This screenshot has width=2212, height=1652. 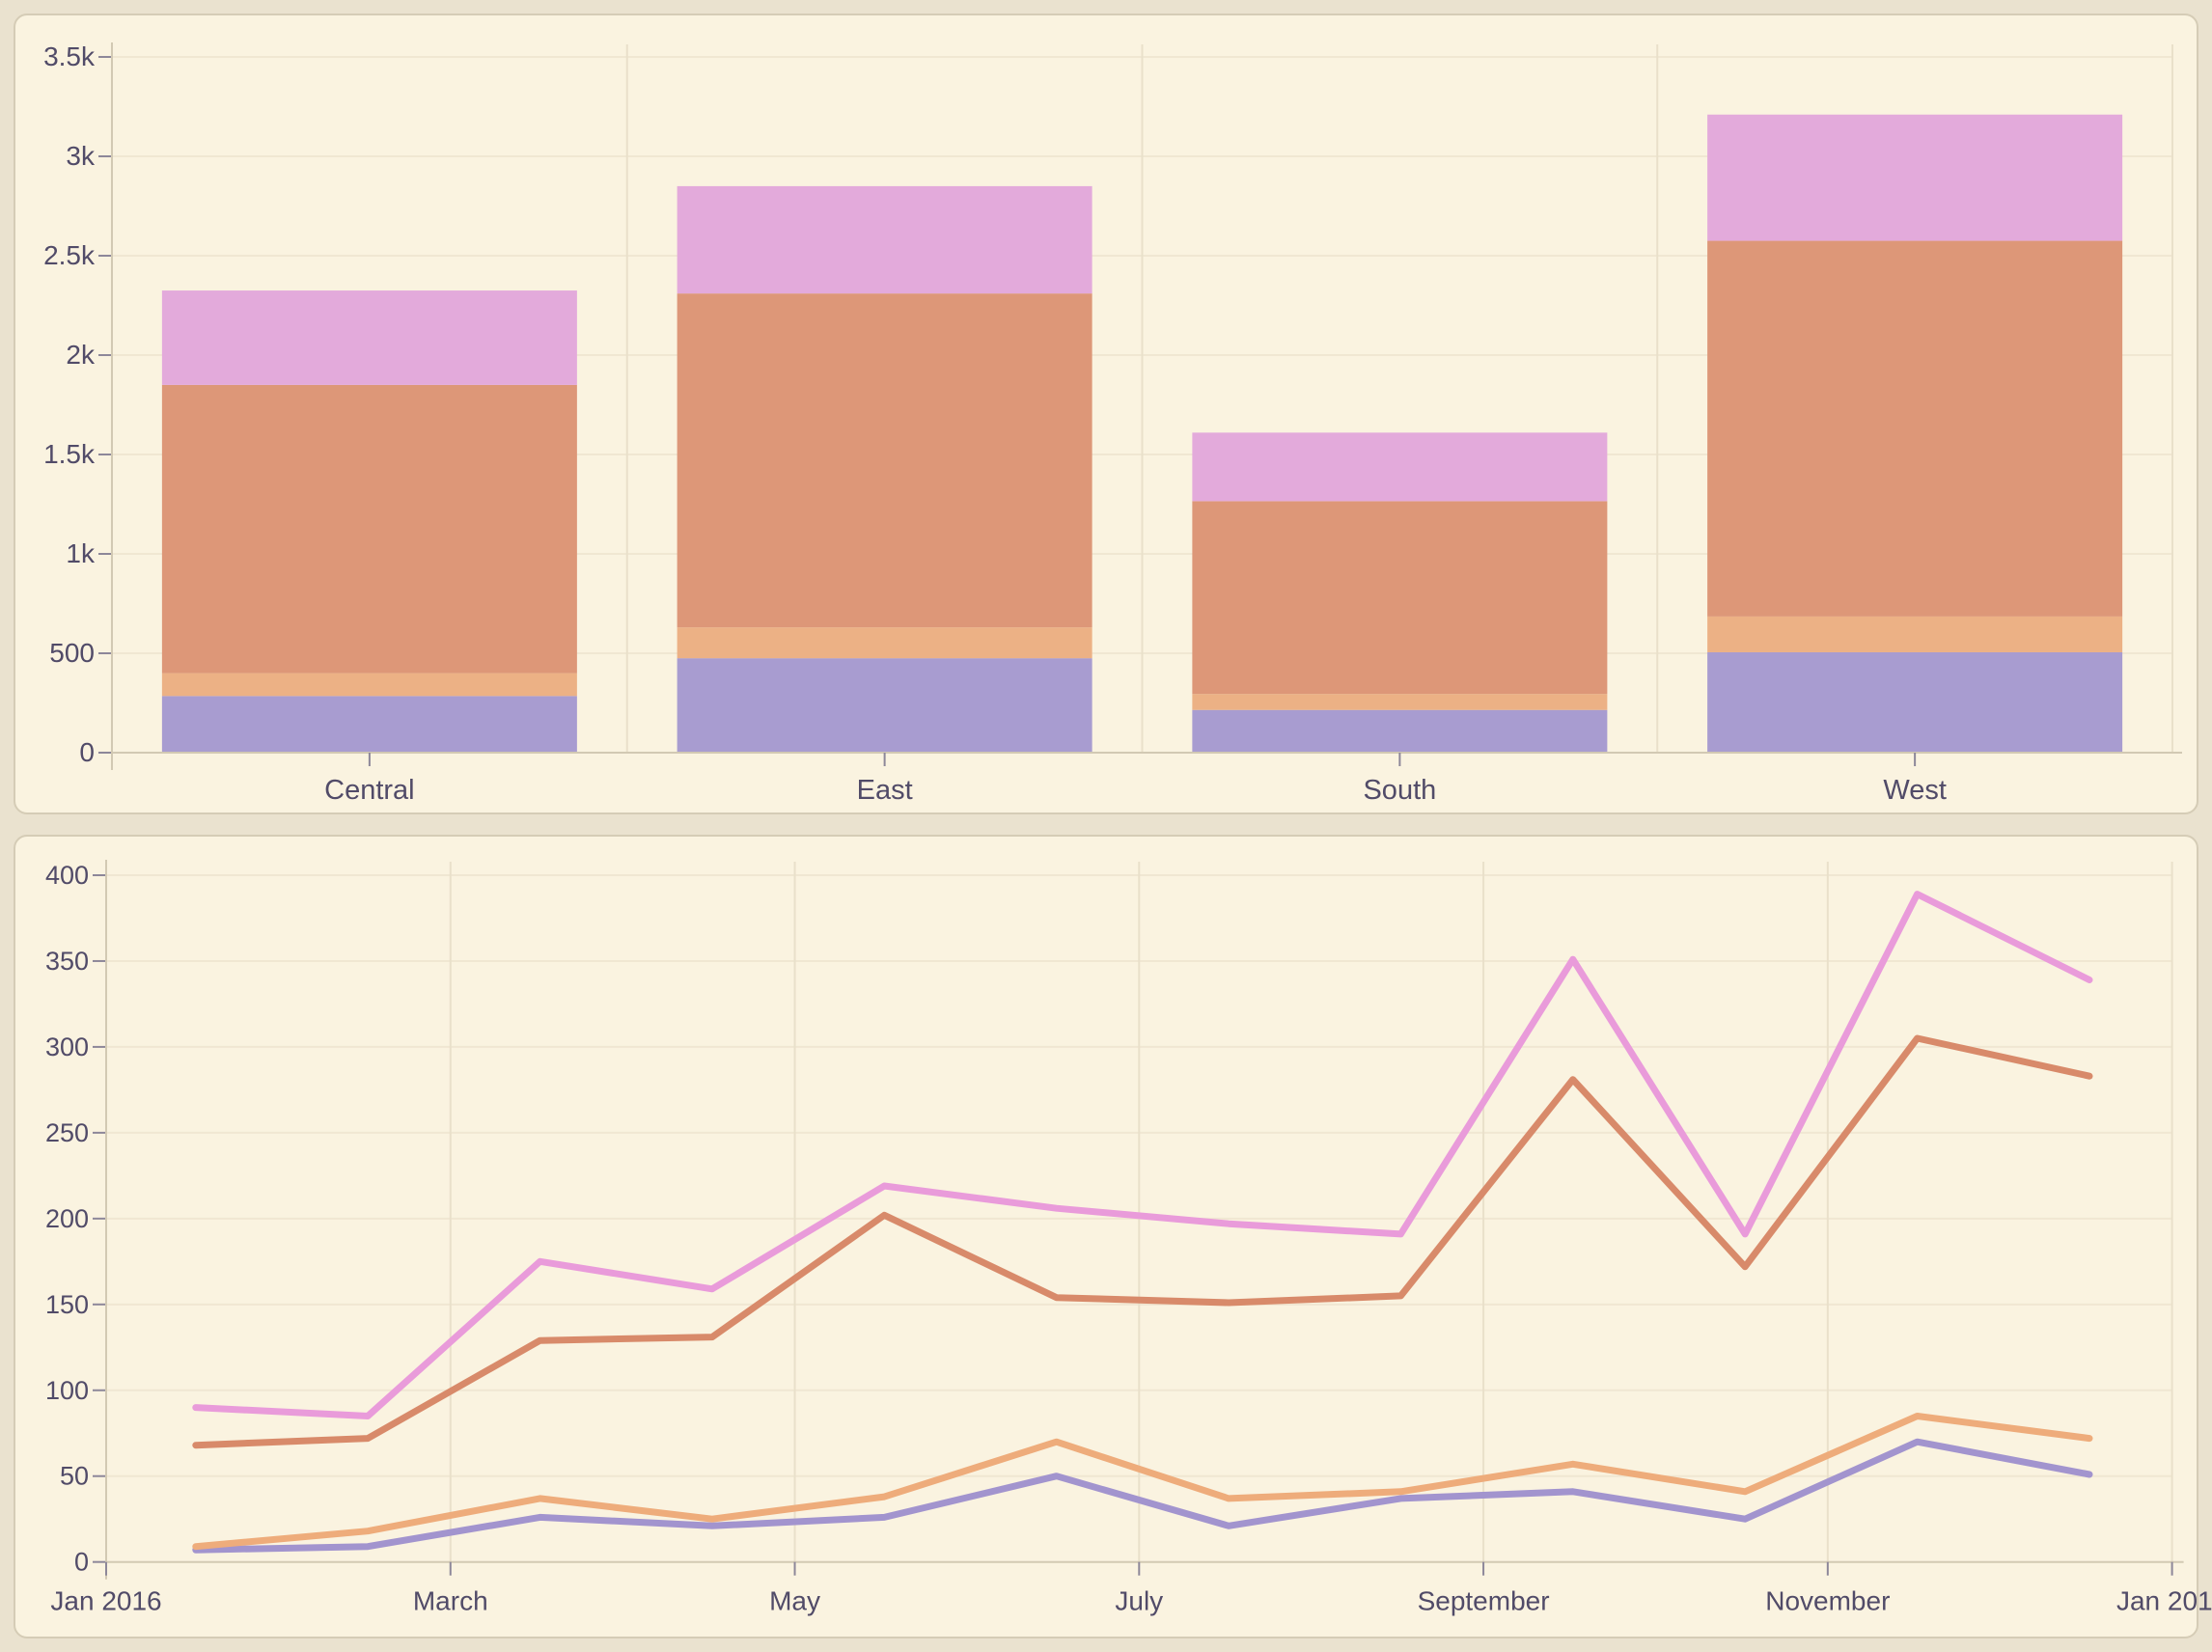 I want to click on line-series-tan, so click(x=1142, y=1482).